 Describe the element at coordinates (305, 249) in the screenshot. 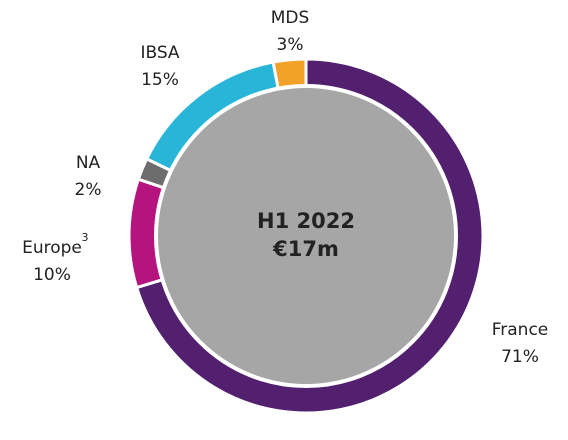

I see `center-label: €17m` at that location.